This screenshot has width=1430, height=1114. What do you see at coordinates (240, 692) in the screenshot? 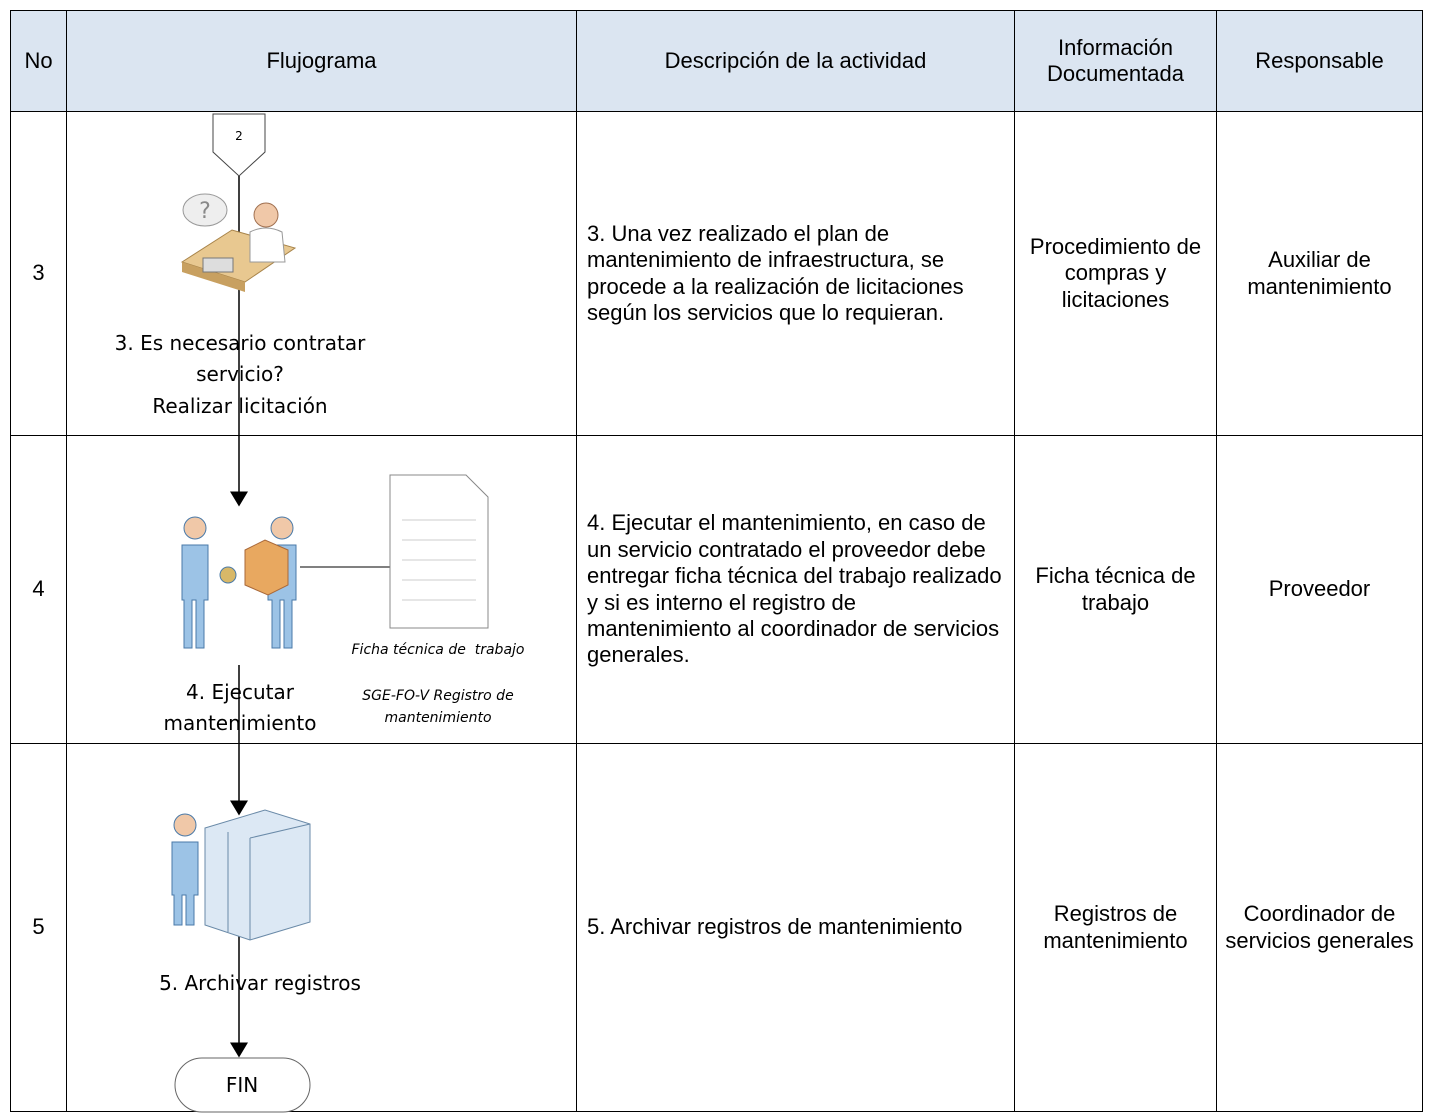
I see `flow-text: 4. Ejecutar` at bounding box center [240, 692].